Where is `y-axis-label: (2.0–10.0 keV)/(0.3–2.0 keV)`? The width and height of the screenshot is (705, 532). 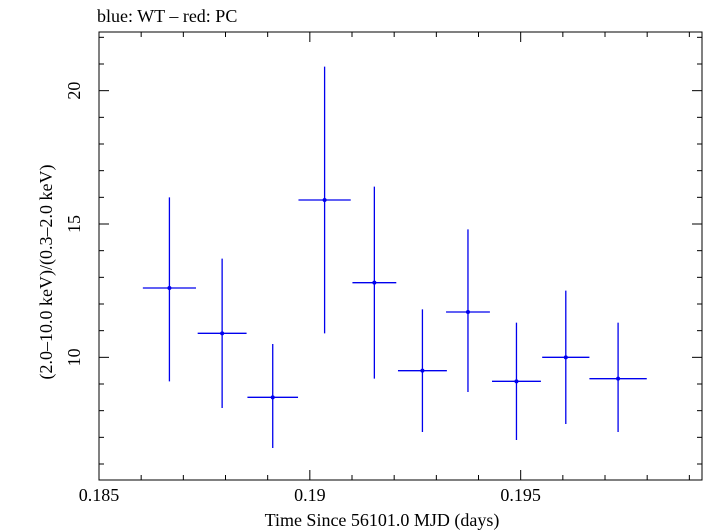 y-axis-label: (2.0–10.0 keV)/(0.3–2.0 keV) is located at coordinates (46, 272).